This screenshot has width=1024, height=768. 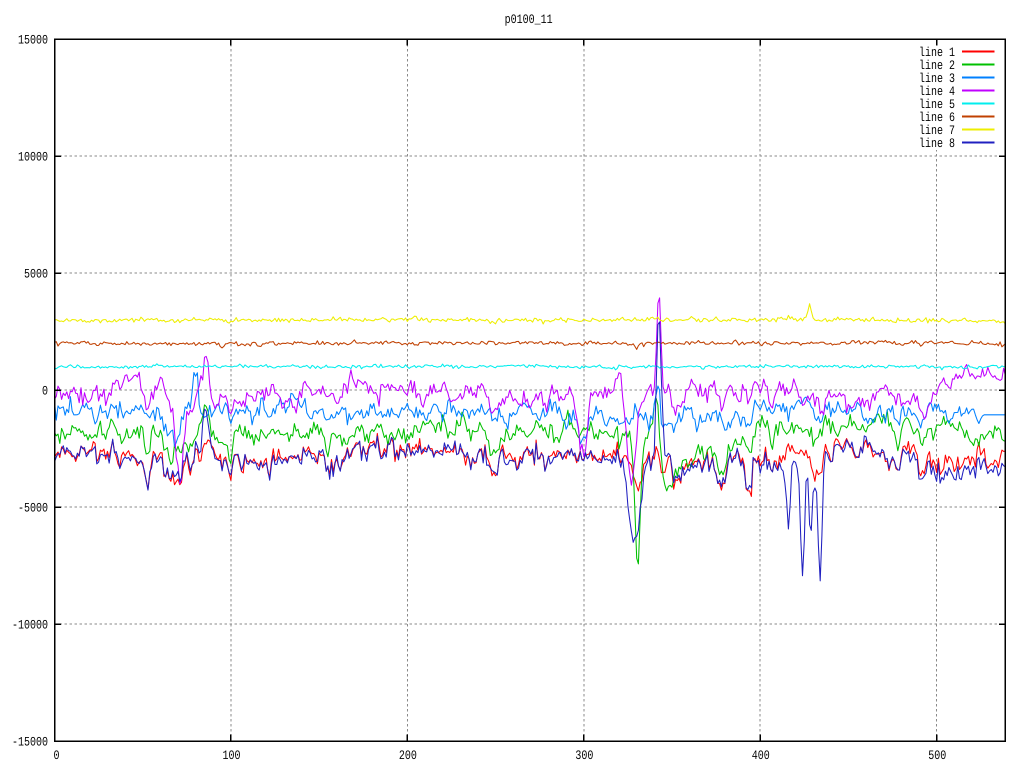 What do you see at coordinates (33, 158) in the screenshot?
I see `svg-text: 10000` at bounding box center [33, 158].